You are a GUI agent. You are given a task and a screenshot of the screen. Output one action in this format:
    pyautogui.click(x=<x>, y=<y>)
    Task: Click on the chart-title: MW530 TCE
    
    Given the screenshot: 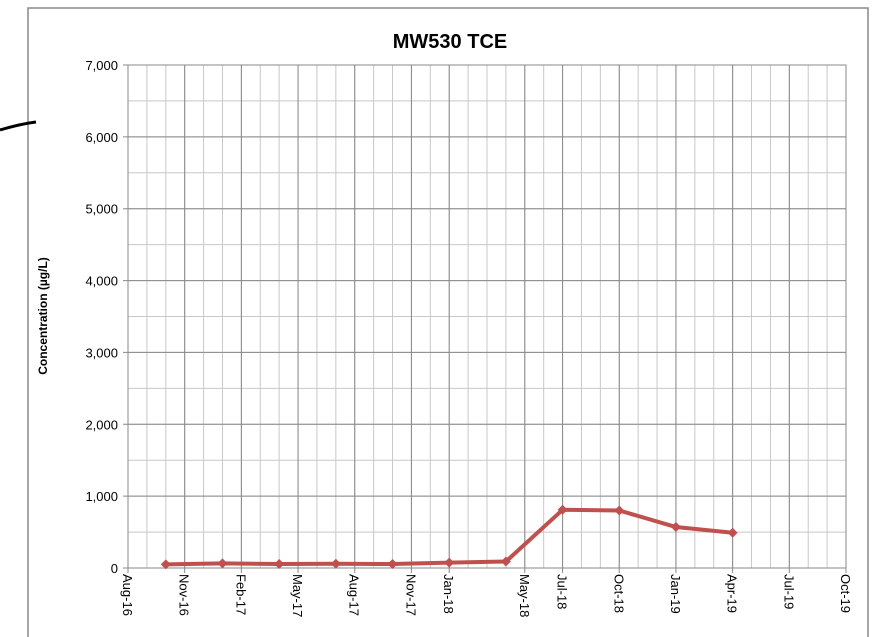 What is the action you would take?
    pyautogui.click(x=450, y=42)
    